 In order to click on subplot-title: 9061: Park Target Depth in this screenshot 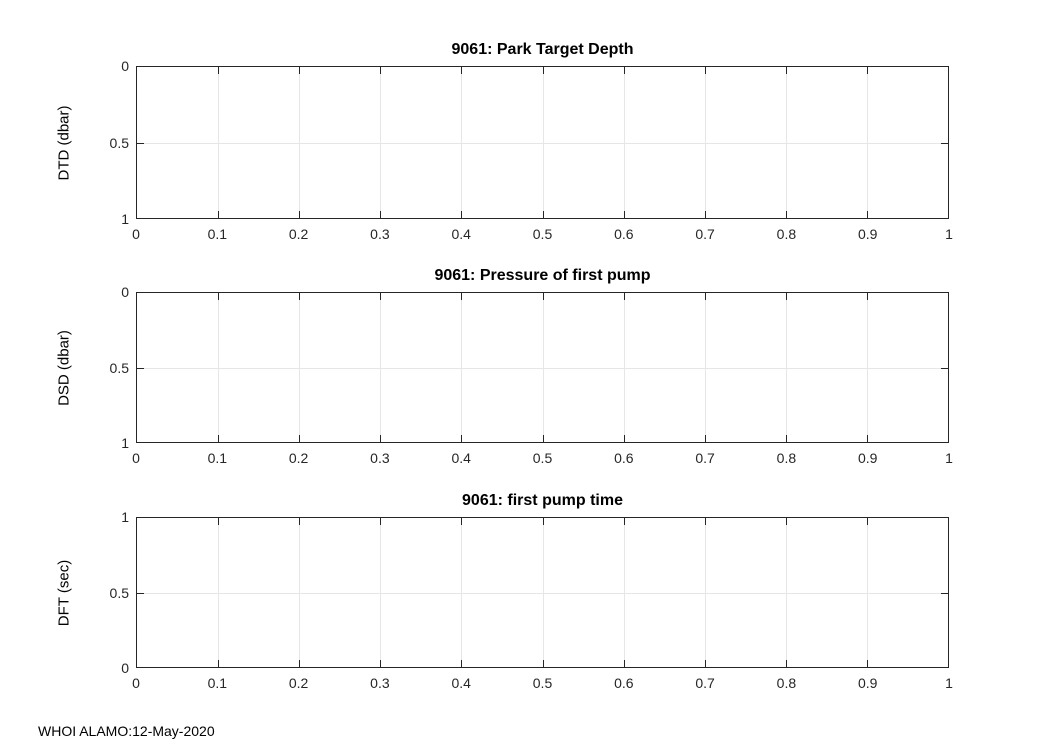, I will do `click(542, 49)`.